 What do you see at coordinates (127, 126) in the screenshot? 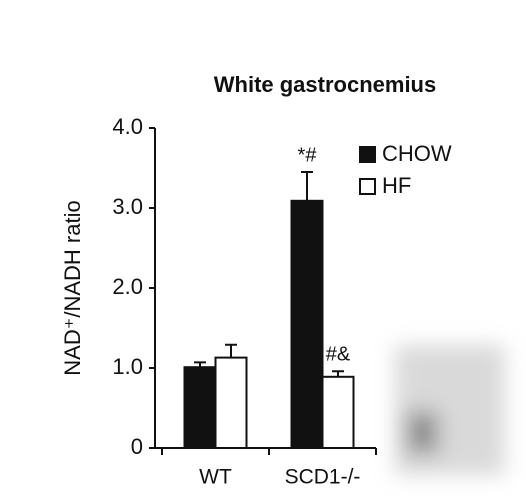
I see `y-tick-label: 4.0` at bounding box center [127, 126].